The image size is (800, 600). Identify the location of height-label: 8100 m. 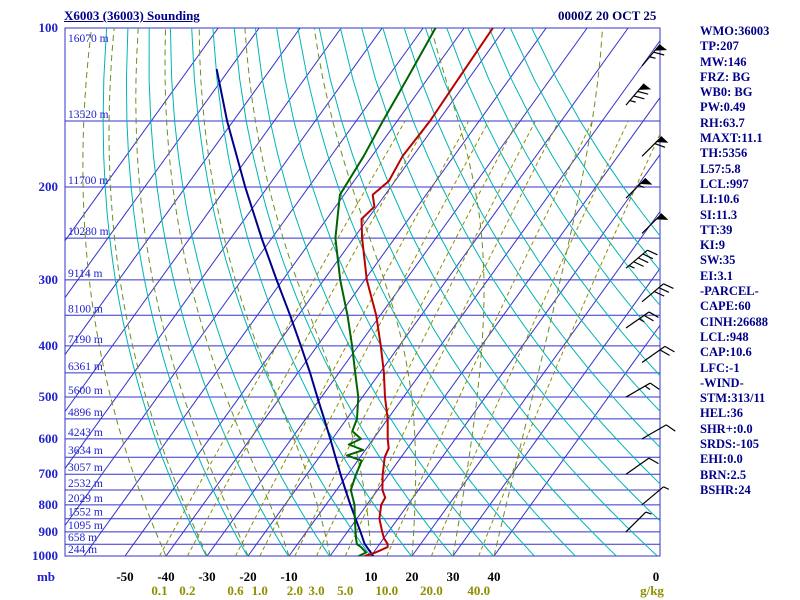
(85, 309).